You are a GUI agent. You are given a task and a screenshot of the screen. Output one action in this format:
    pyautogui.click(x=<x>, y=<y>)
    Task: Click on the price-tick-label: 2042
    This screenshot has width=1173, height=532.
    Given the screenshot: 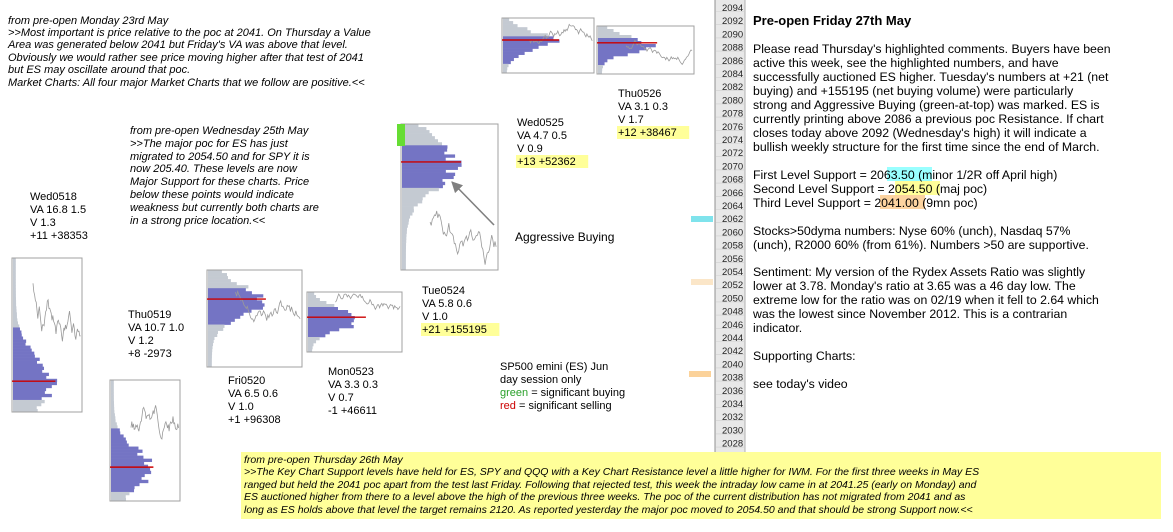 What is the action you would take?
    pyautogui.click(x=732, y=351)
    